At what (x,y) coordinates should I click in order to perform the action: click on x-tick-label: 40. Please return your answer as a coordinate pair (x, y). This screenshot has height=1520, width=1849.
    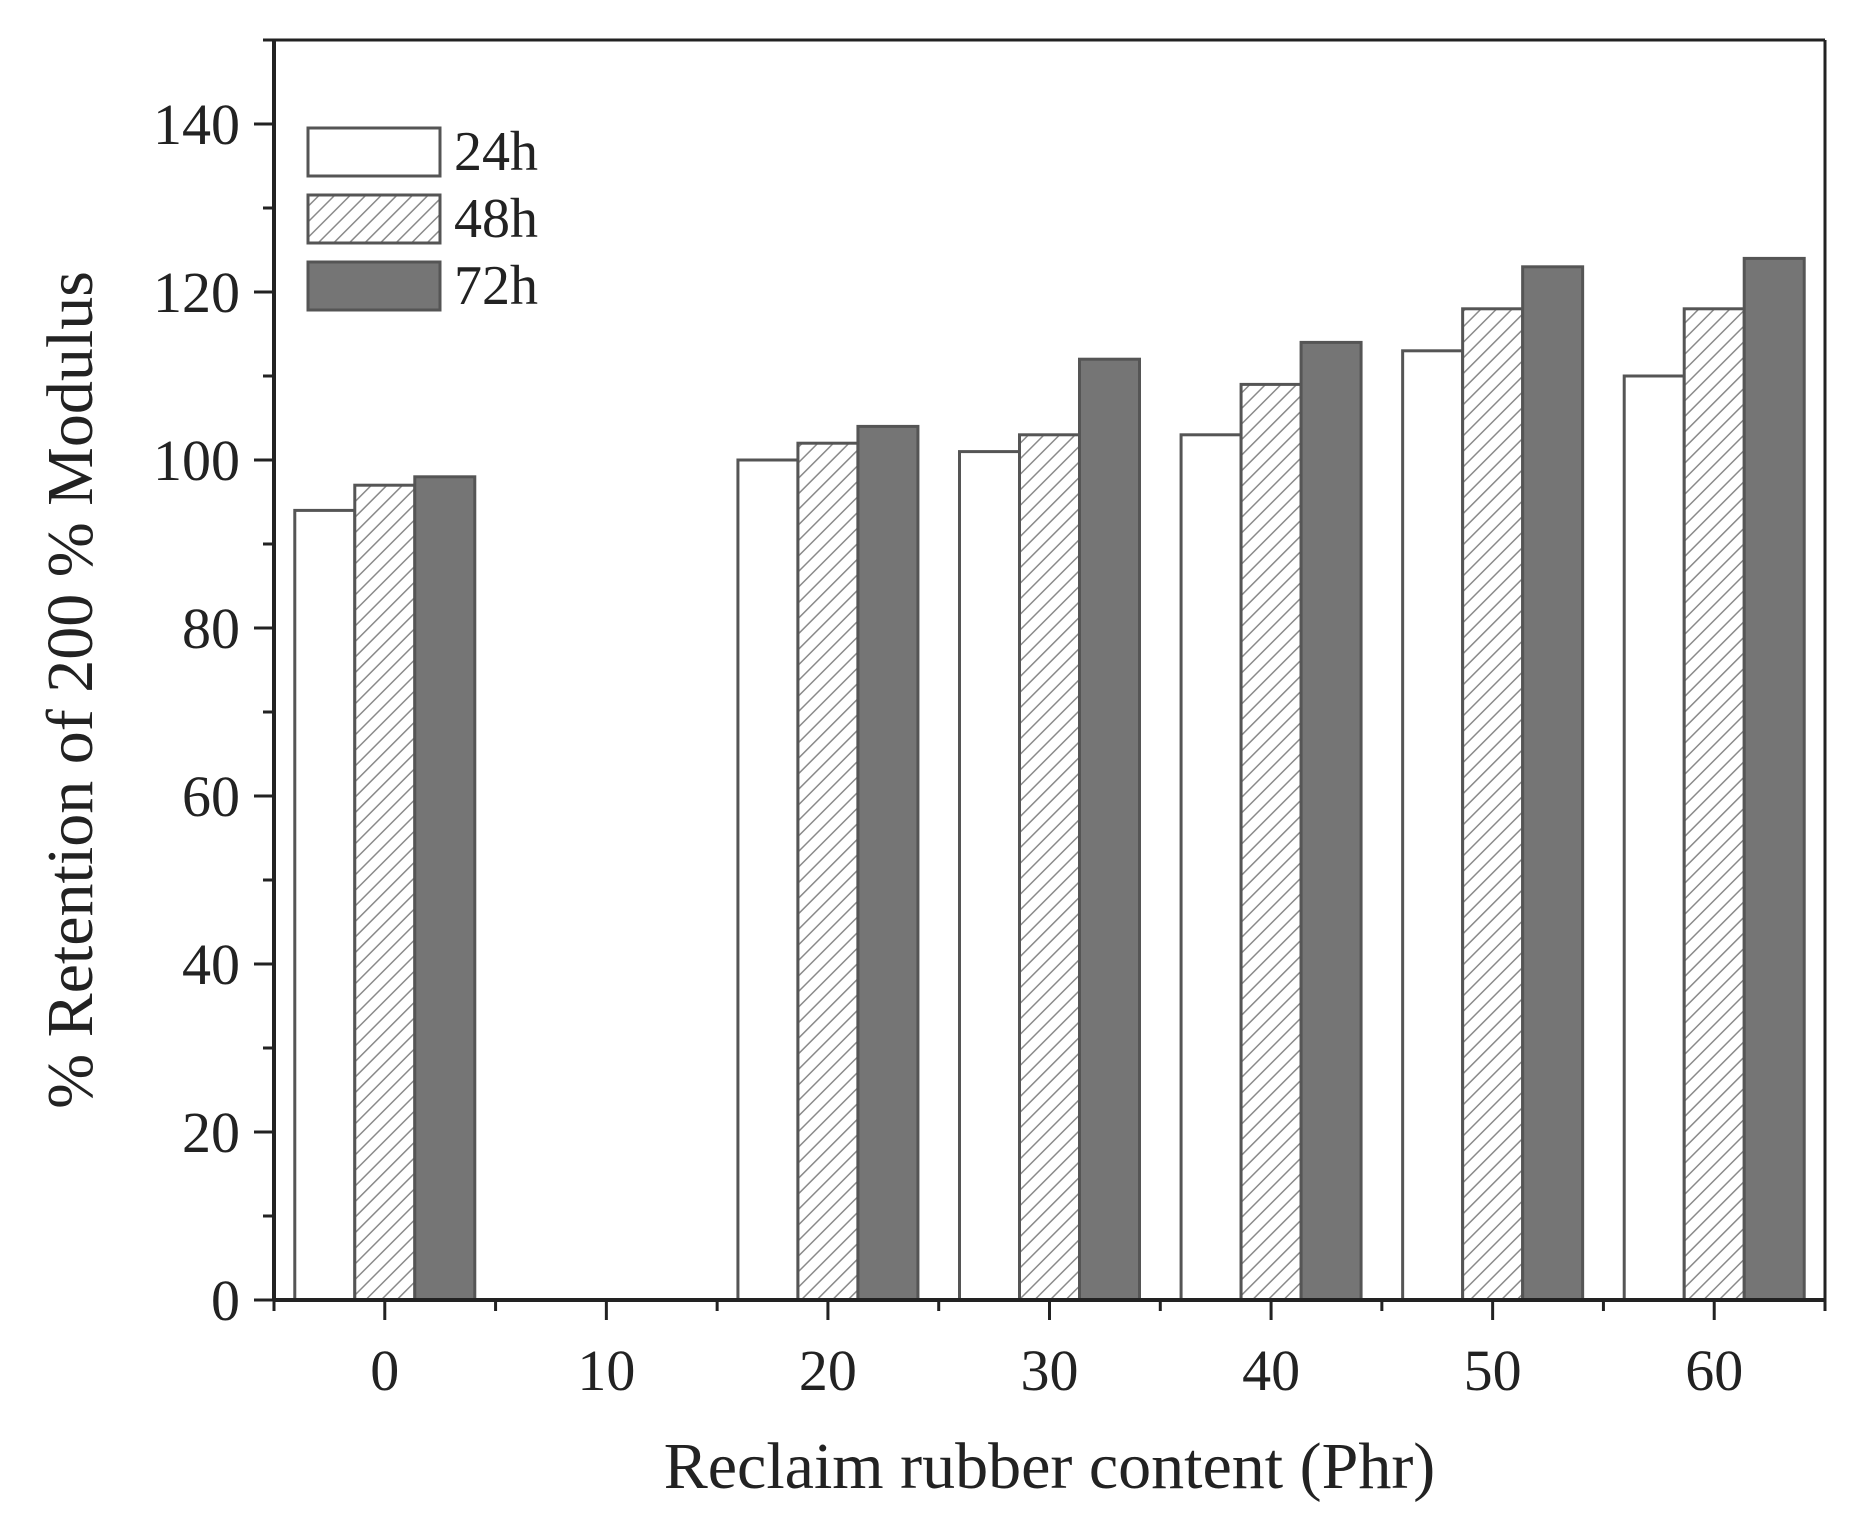
    Looking at the image, I should click on (1271, 1370).